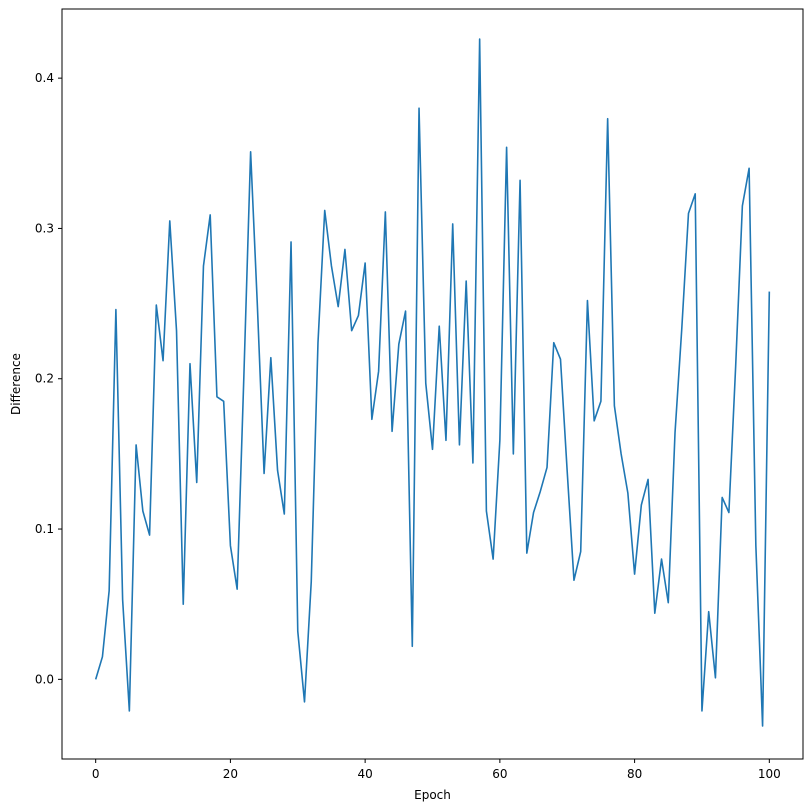 Image resolution: width=811 pixels, height=811 pixels. Describe the element at coordinates (44, 228) in the screenshot. I see `y-tick-label: 0.3` at that location.